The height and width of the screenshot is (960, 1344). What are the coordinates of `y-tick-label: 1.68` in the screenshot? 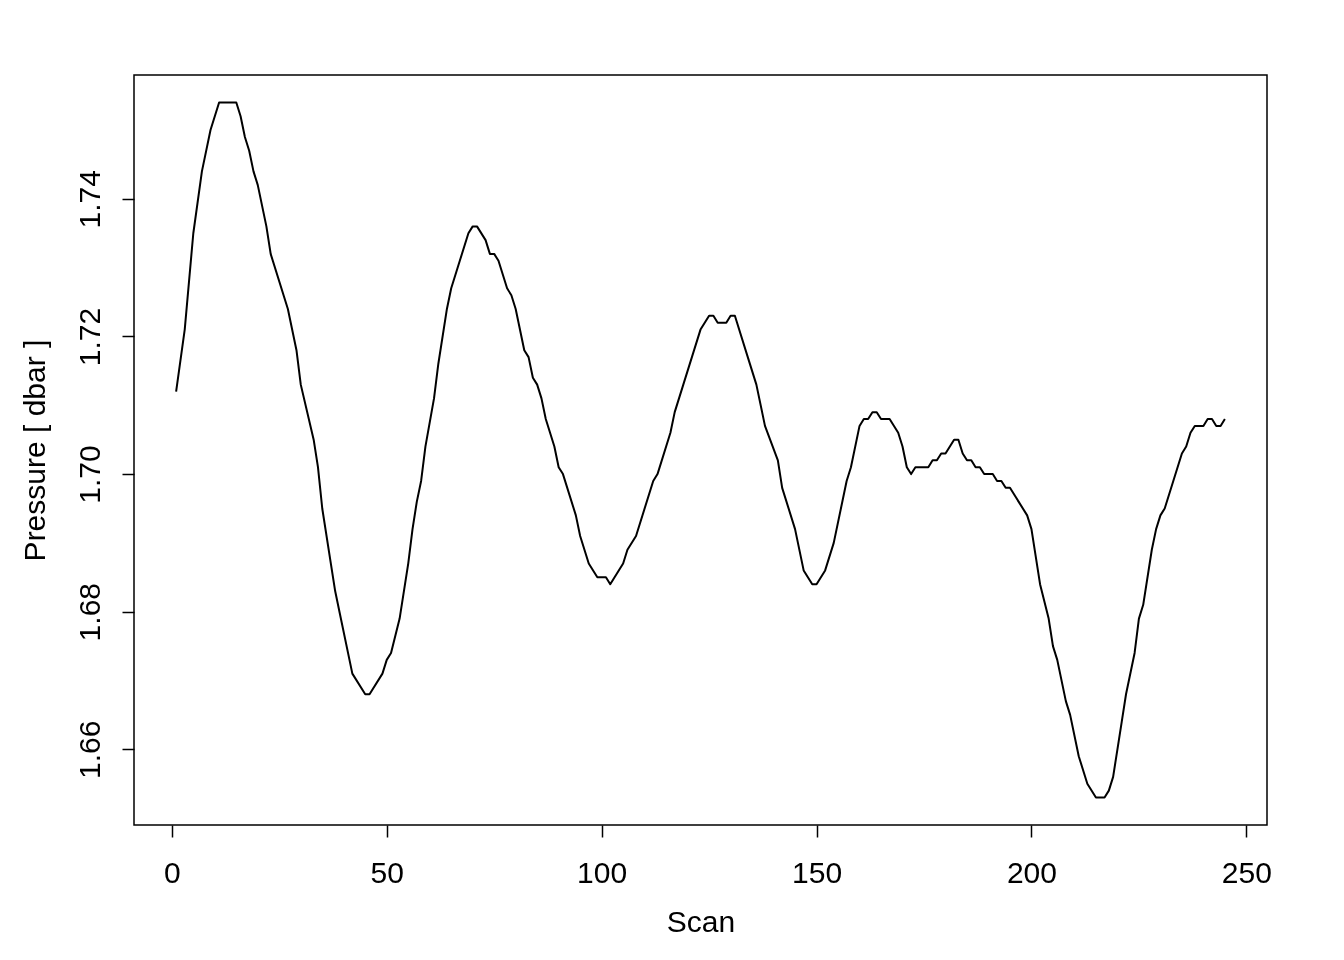 It's located at (89, 612).